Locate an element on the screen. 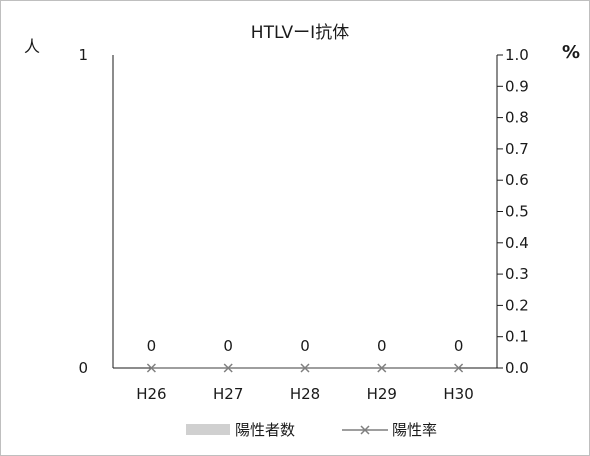  x-tick-label: H26 is located at coordinates (151, 394).